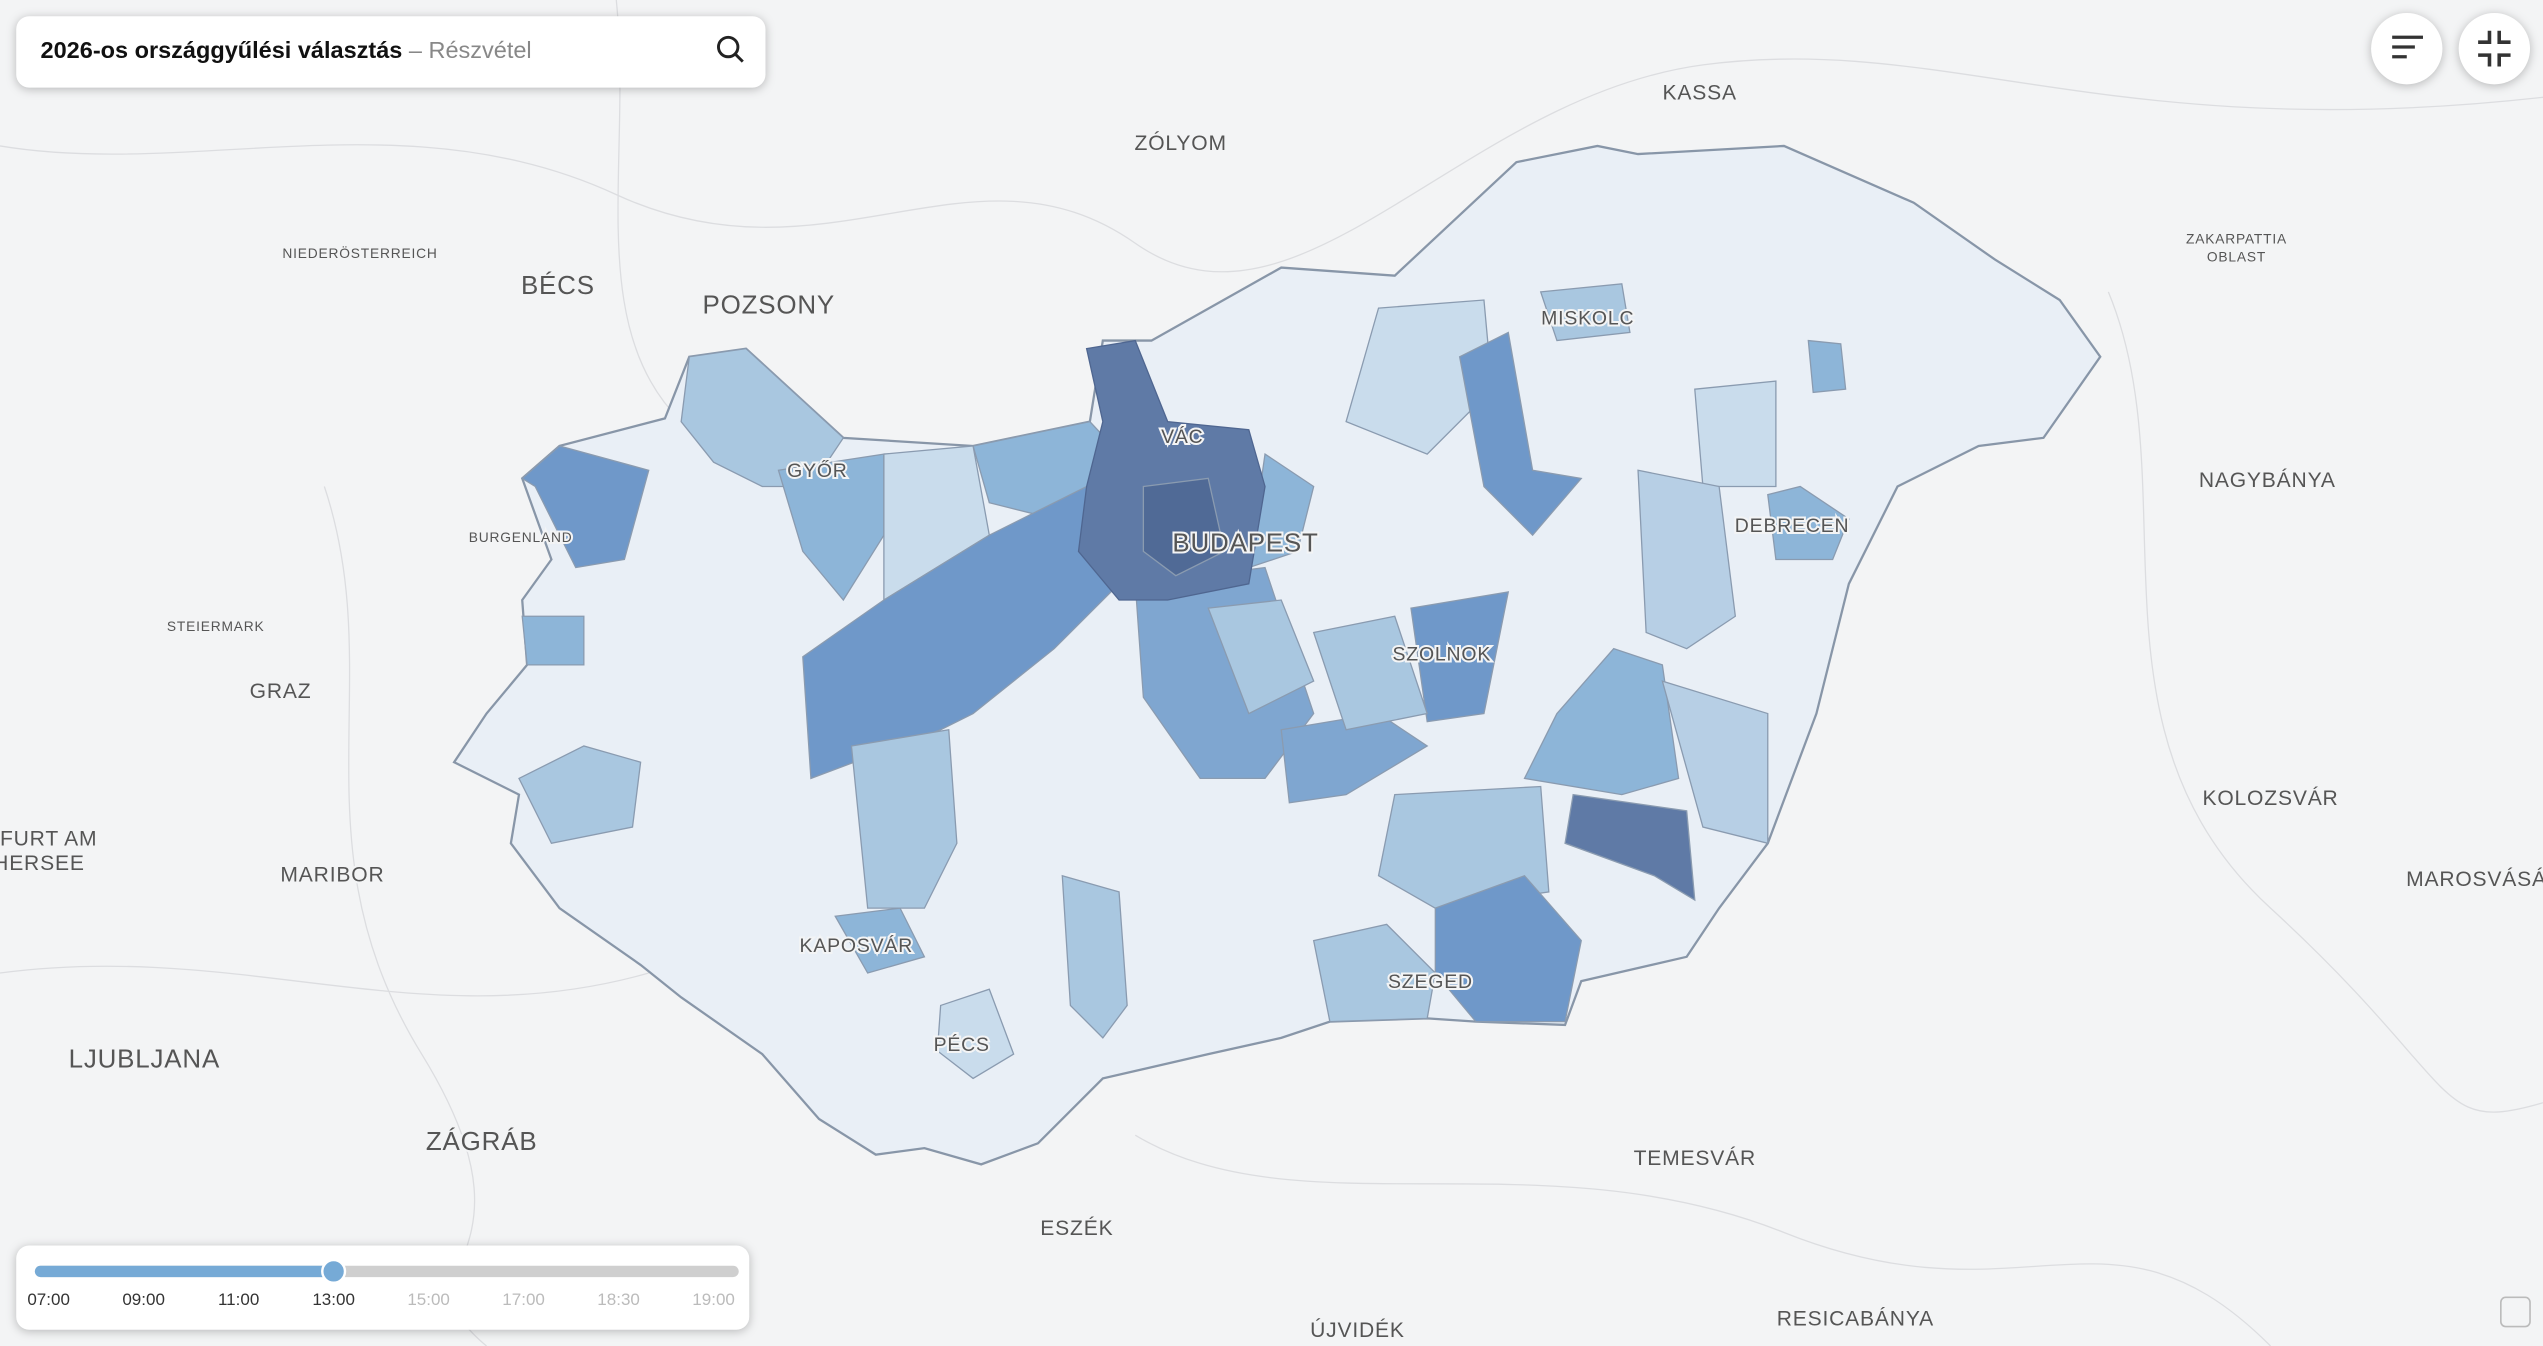 This screenshot has width=2543, height=1346. I want to click on city-label: TEMESVÁR, so click(1695, 1158).